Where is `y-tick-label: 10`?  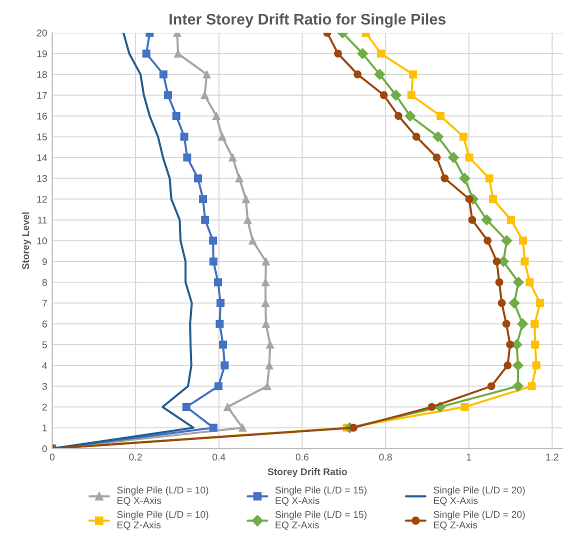 y-tick-label: 10 is located at coordinates (42, 240).